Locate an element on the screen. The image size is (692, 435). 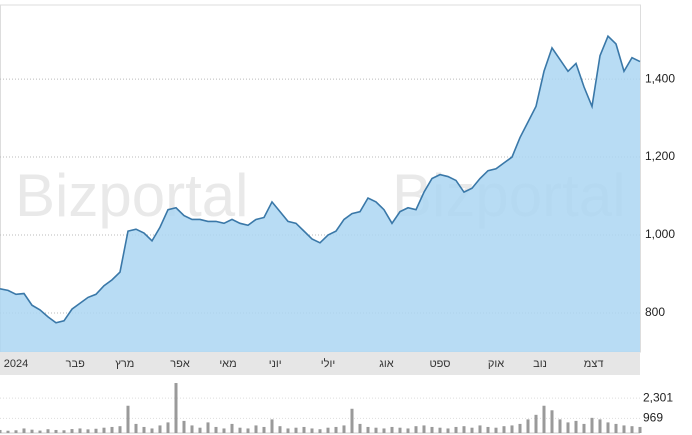
x-tick-label: יולי is located at coordinates (328, 363).